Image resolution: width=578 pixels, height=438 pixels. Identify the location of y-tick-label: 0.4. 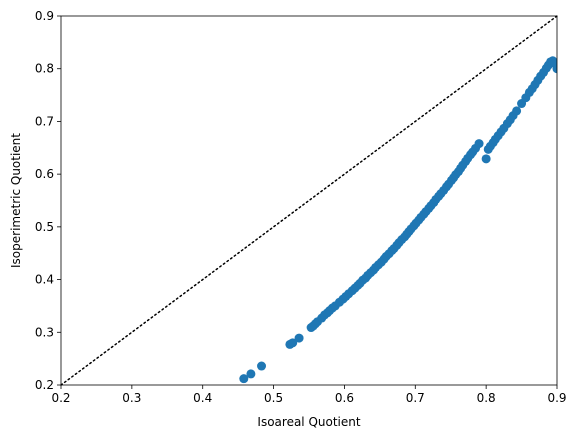
(44, 280).